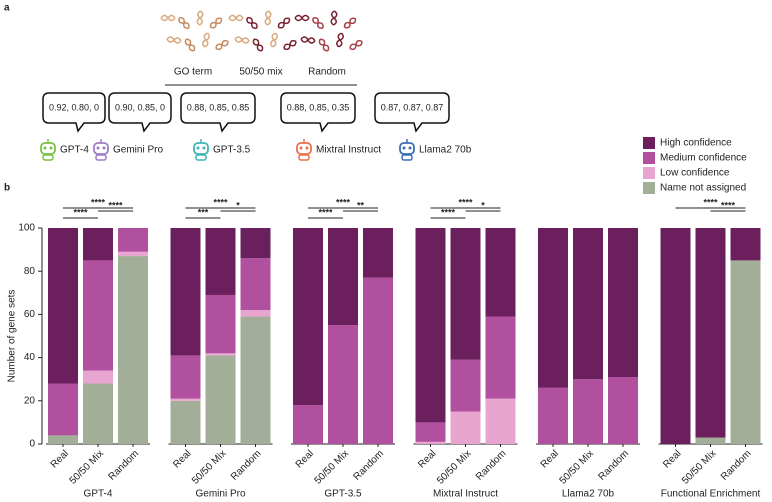 This screenshot has width=772, height=502. What do you see at coordinates (30, 314) in the screenshot?
I see `y-tick-label: 60` at bounding box center [30, 314].